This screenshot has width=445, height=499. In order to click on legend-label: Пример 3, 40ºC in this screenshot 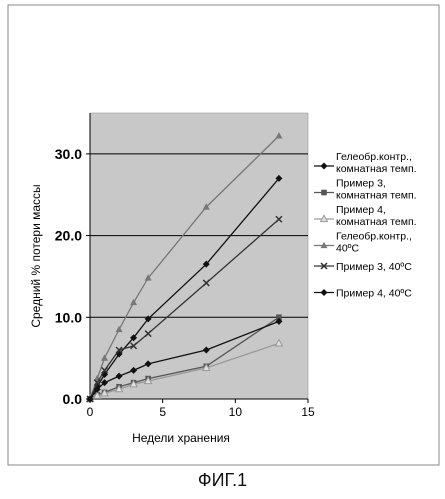, I will do `click(374, 267)`.